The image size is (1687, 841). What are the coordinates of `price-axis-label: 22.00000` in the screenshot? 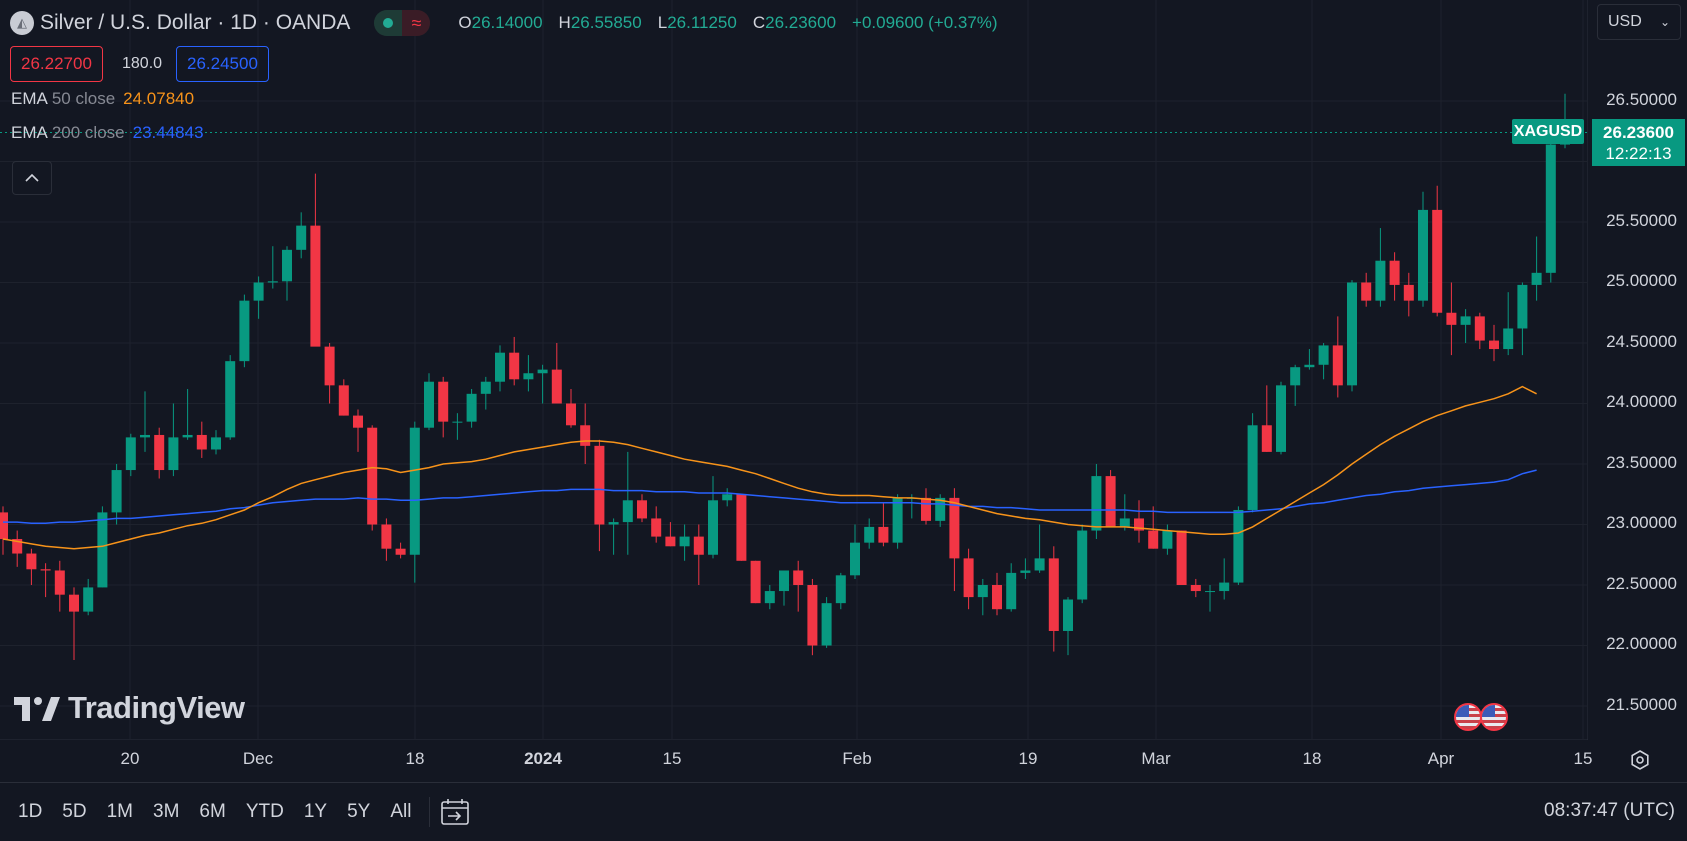 It's located at (1641, 643).